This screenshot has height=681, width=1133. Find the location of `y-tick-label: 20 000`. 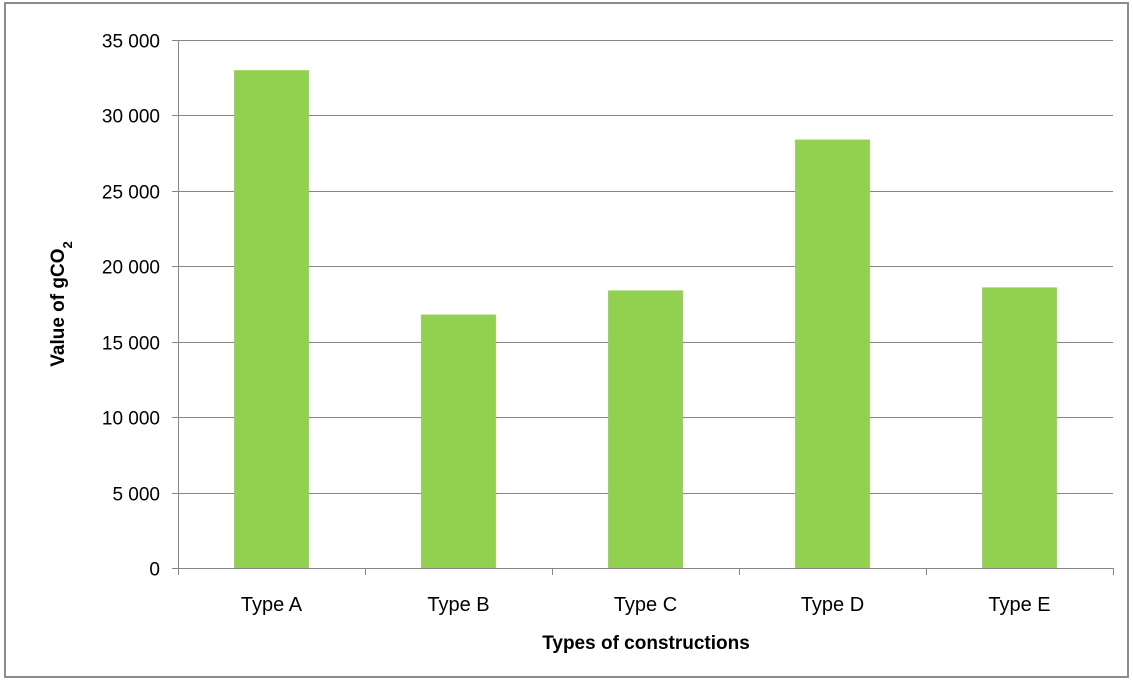

y-tick-label: 20 000 is located at coordinates (131, 268).